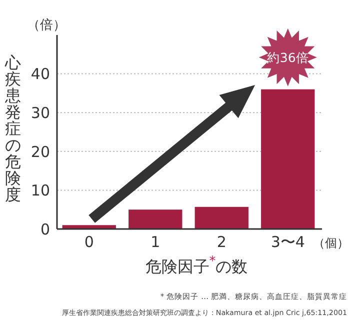 This screenshot has width=350, height=327. What do you see at coordinates (40, 74) in the screenshot?
I see `y-tick-label: 40` at bounding box center [40, 74].